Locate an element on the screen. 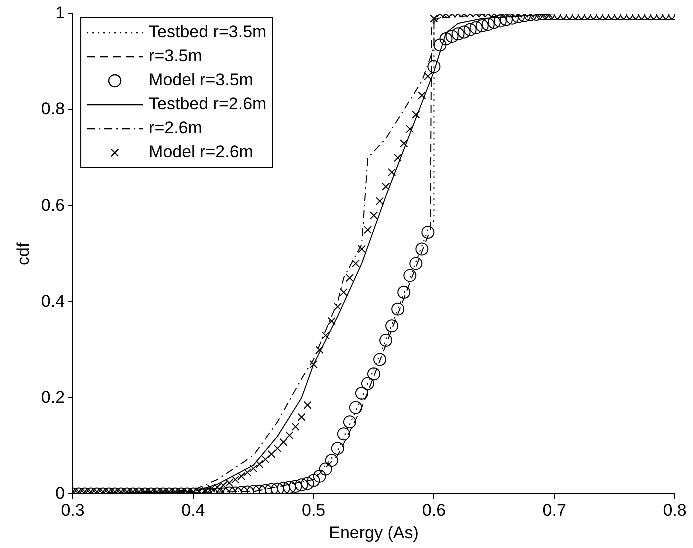 The image size is (693, 548). legend-label: Model r=2.6m is located at coordinates (201, 152).